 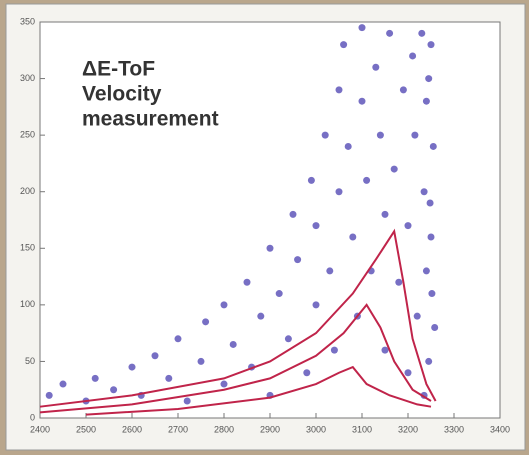 I want to click on y-tick-label: 100, so click(x=27, y=304).